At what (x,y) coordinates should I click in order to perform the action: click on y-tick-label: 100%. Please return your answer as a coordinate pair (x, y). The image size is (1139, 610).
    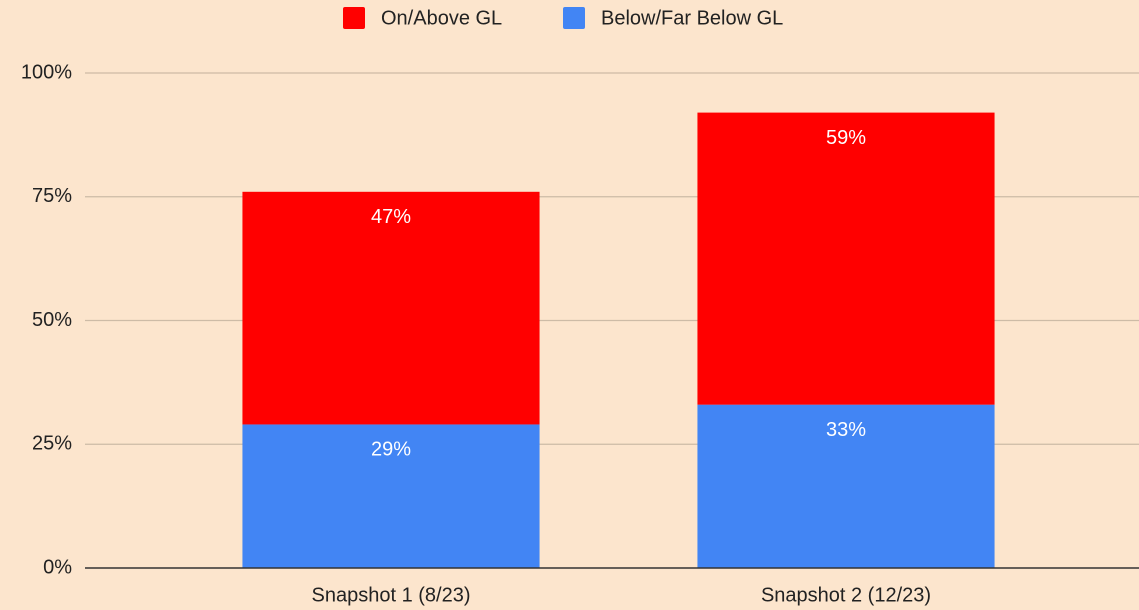
    Looking at the image, I should click on (46, 72).